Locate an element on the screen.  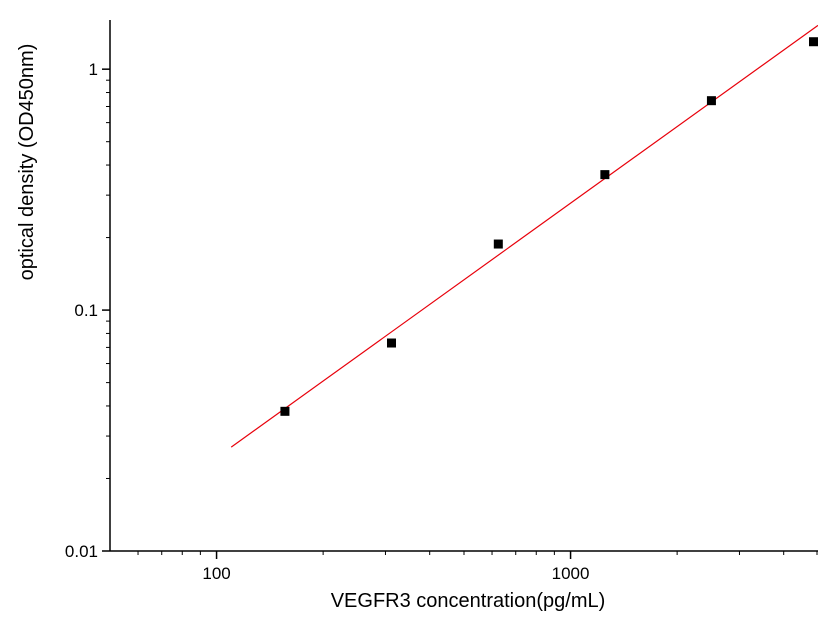
y-axis-title: optical density (OD450nm) is located at coordinates (27, 162).